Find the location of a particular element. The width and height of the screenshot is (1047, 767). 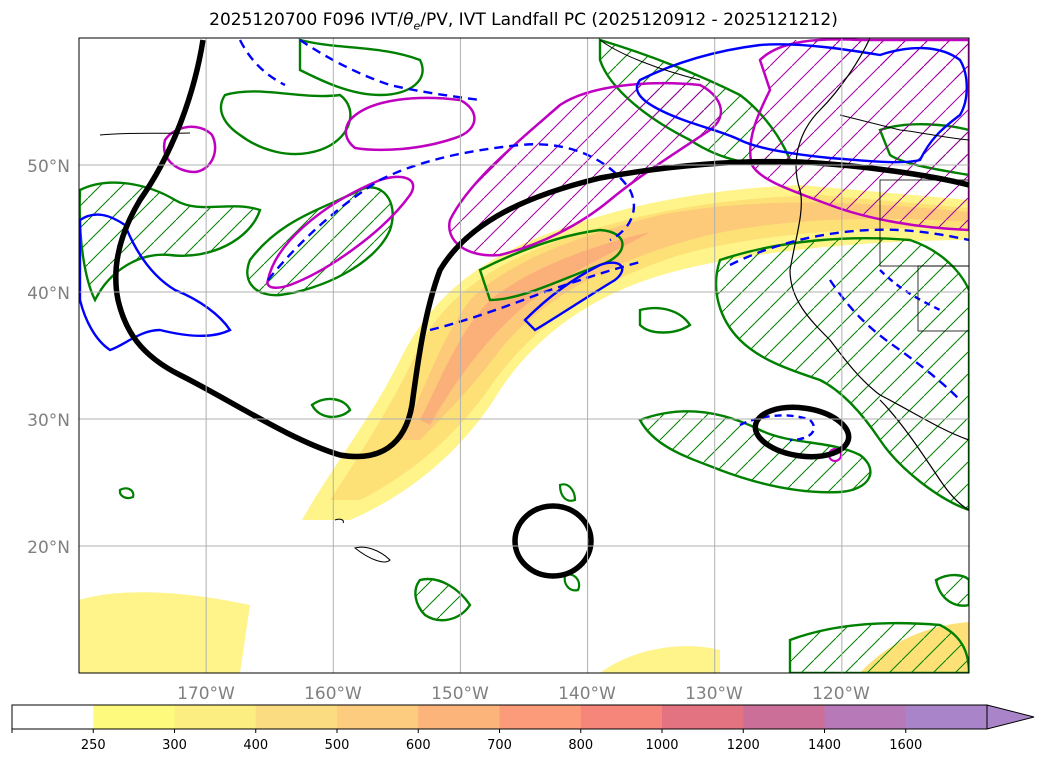

colorbar: 250 300 400 500 600 700 800 1000 1200 1400 1600 is located at coordinates (523, 728).